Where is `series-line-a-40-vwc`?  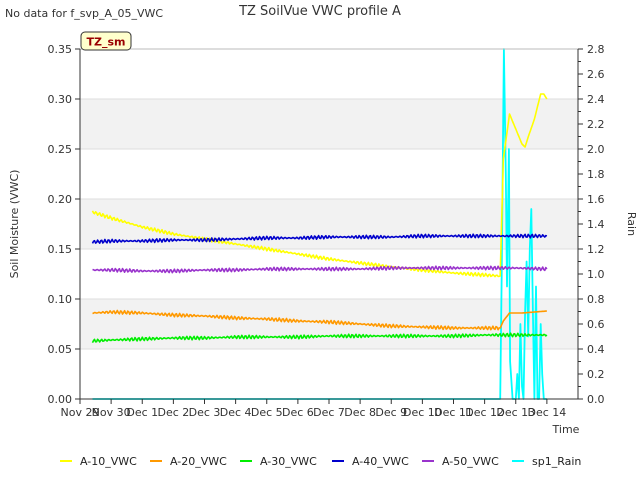 series-line-a-40-vwc is located at coordinates (319, 238).